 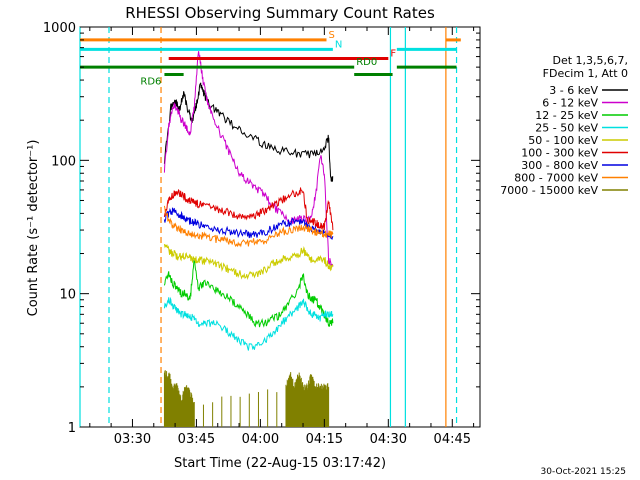 I want to click on legend-entry-label: 300 - 800 keV, so click(x=559, y=165).